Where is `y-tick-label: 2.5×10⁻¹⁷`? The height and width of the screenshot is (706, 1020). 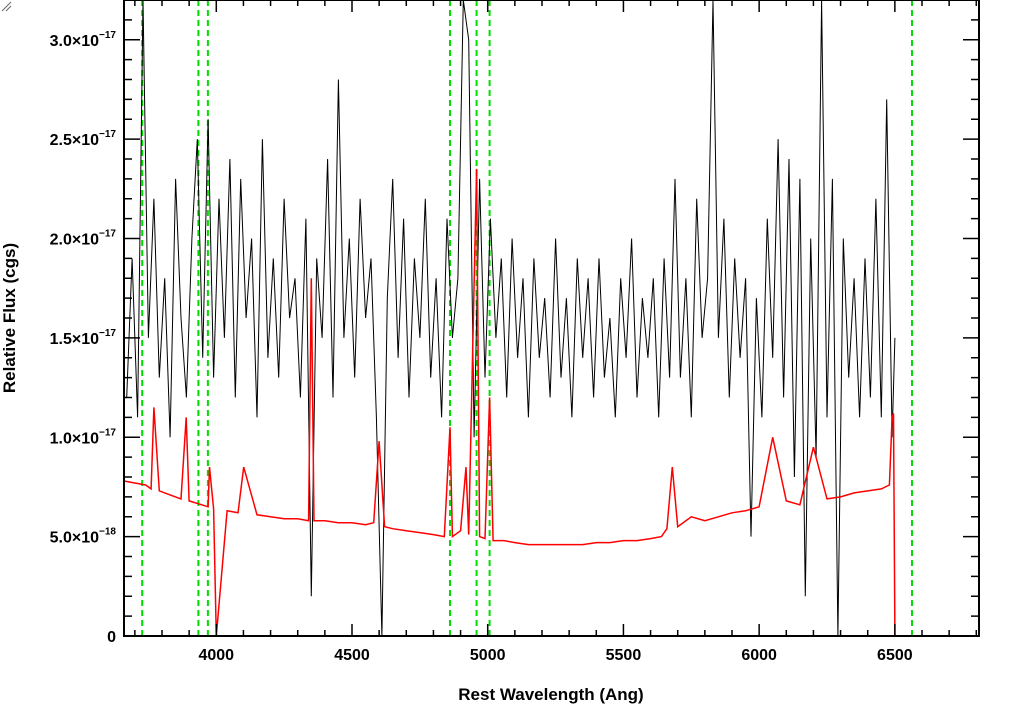
y-tick-label: 2.5×10⁻¹⁷ is located at coordinates (83, 139).